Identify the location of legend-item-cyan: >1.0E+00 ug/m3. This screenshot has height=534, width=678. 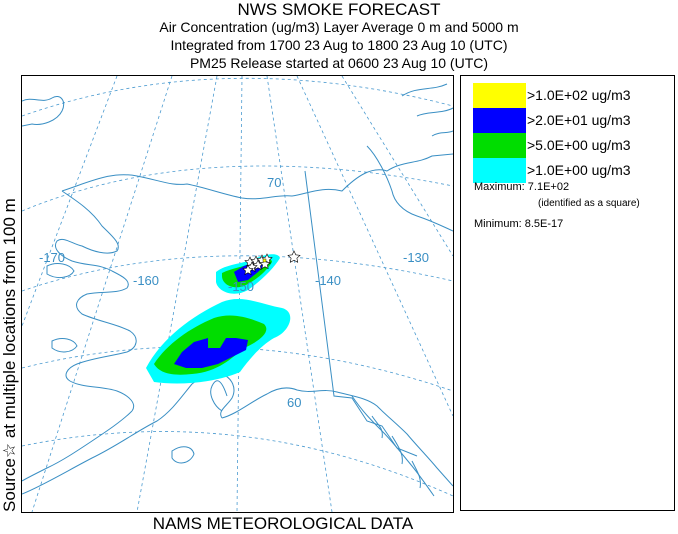
(573, 170).